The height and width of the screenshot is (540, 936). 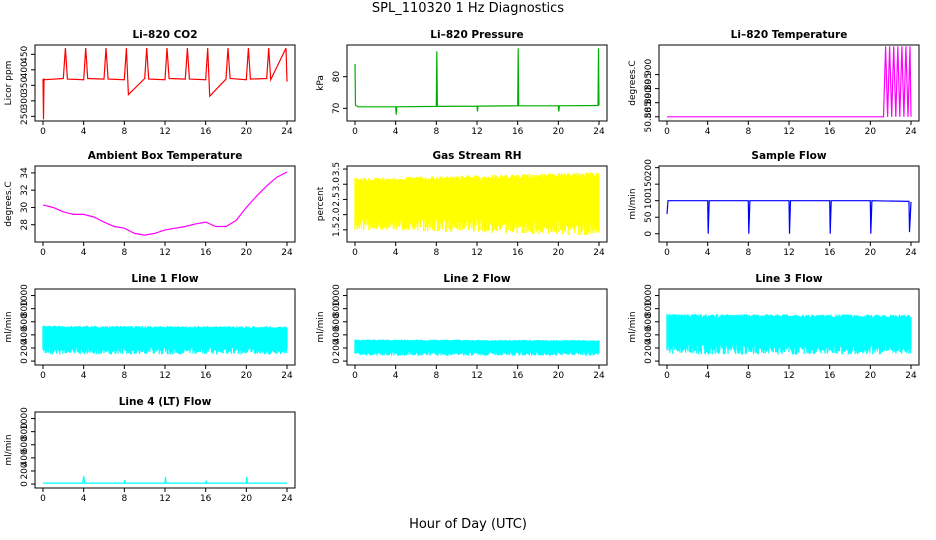 What do you see at coordinates (649, 200) in the screenshot?
I see `y-tick-label: 100` at bounding box center [649, 200].